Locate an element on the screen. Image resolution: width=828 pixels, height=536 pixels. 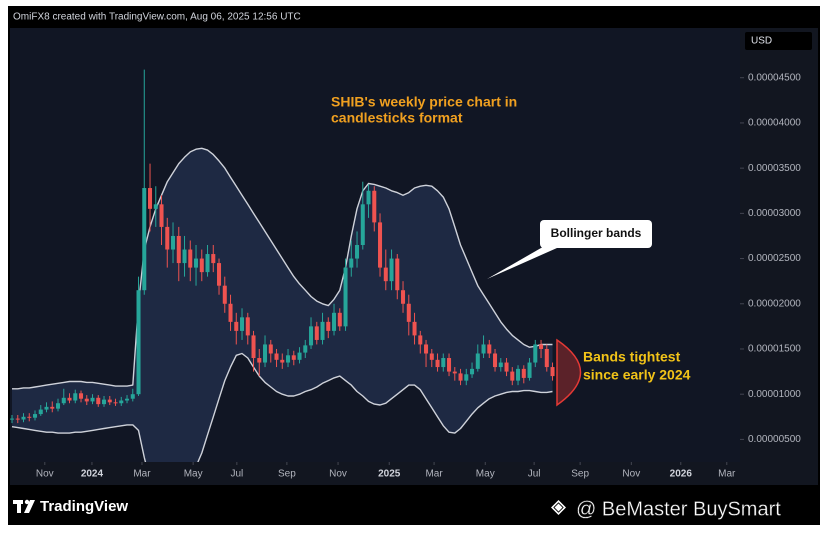
y-tick-label: 0.00002000 is located at coordinates (774, 303).